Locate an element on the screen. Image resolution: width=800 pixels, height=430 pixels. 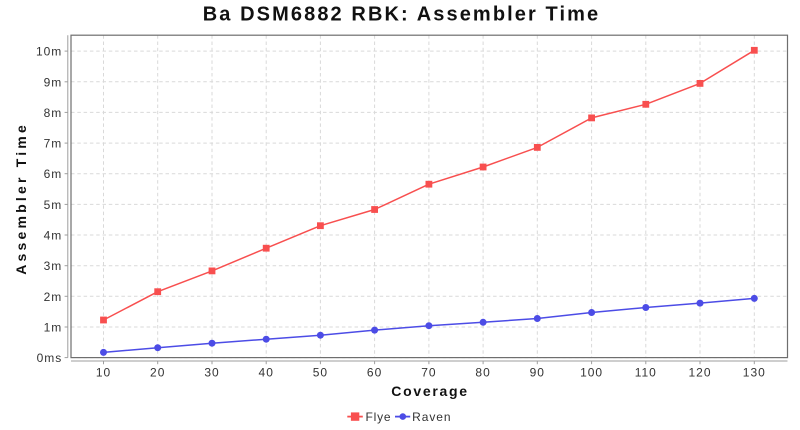
svg-text: Ba DSM6882 RBK: Assembler Time is located at coordinates (402, 15).